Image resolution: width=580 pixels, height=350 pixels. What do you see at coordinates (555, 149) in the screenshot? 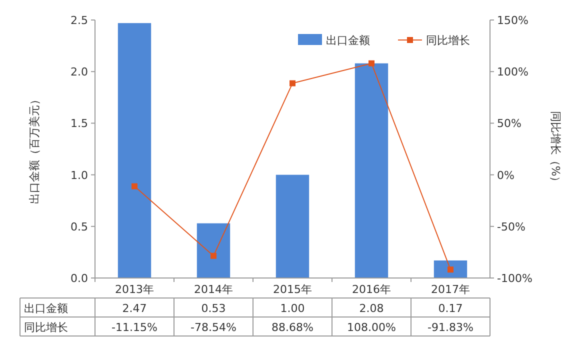
I see `y2-axis-title: 同比增长（%）` at bounding box center [555, 149].